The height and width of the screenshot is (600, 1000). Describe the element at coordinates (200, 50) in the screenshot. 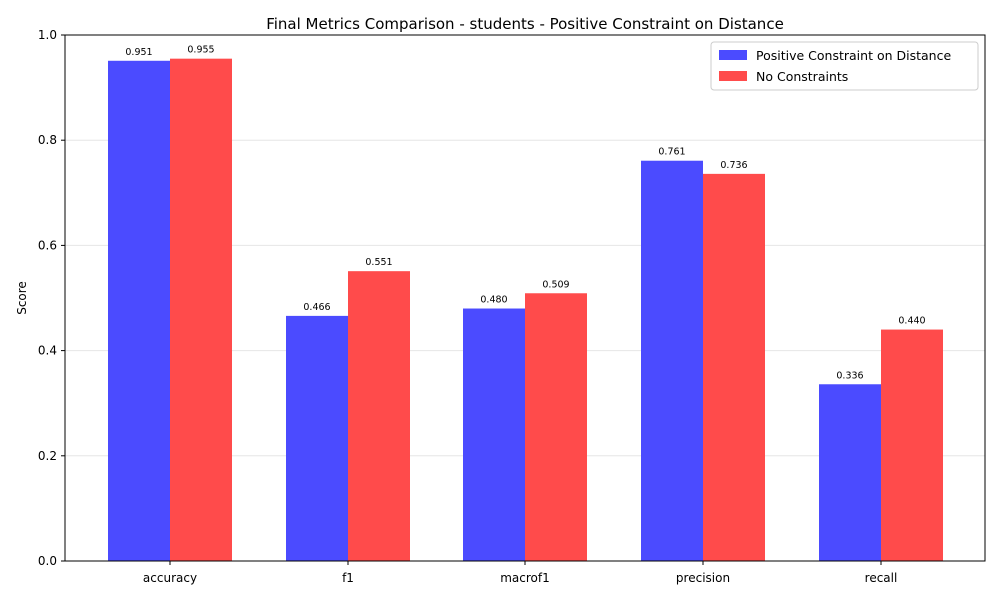

I see `bar-value-label: 0.955` at that location.